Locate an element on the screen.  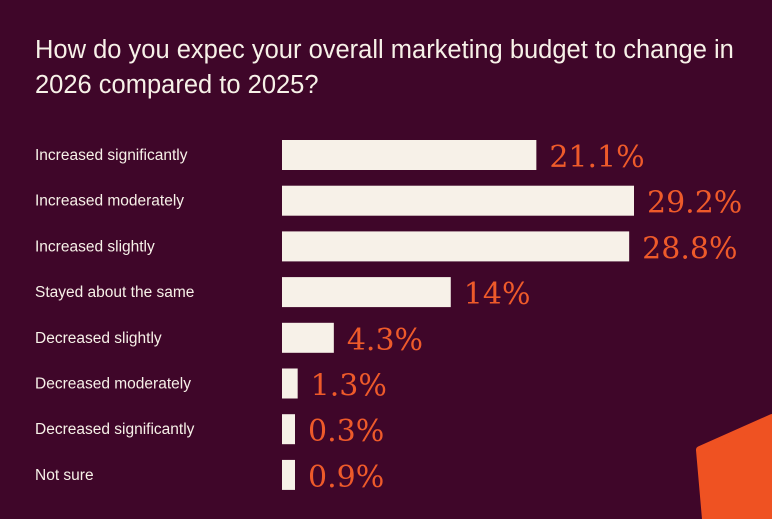
value-label: 28.8% is located at coordinates (689, 248).